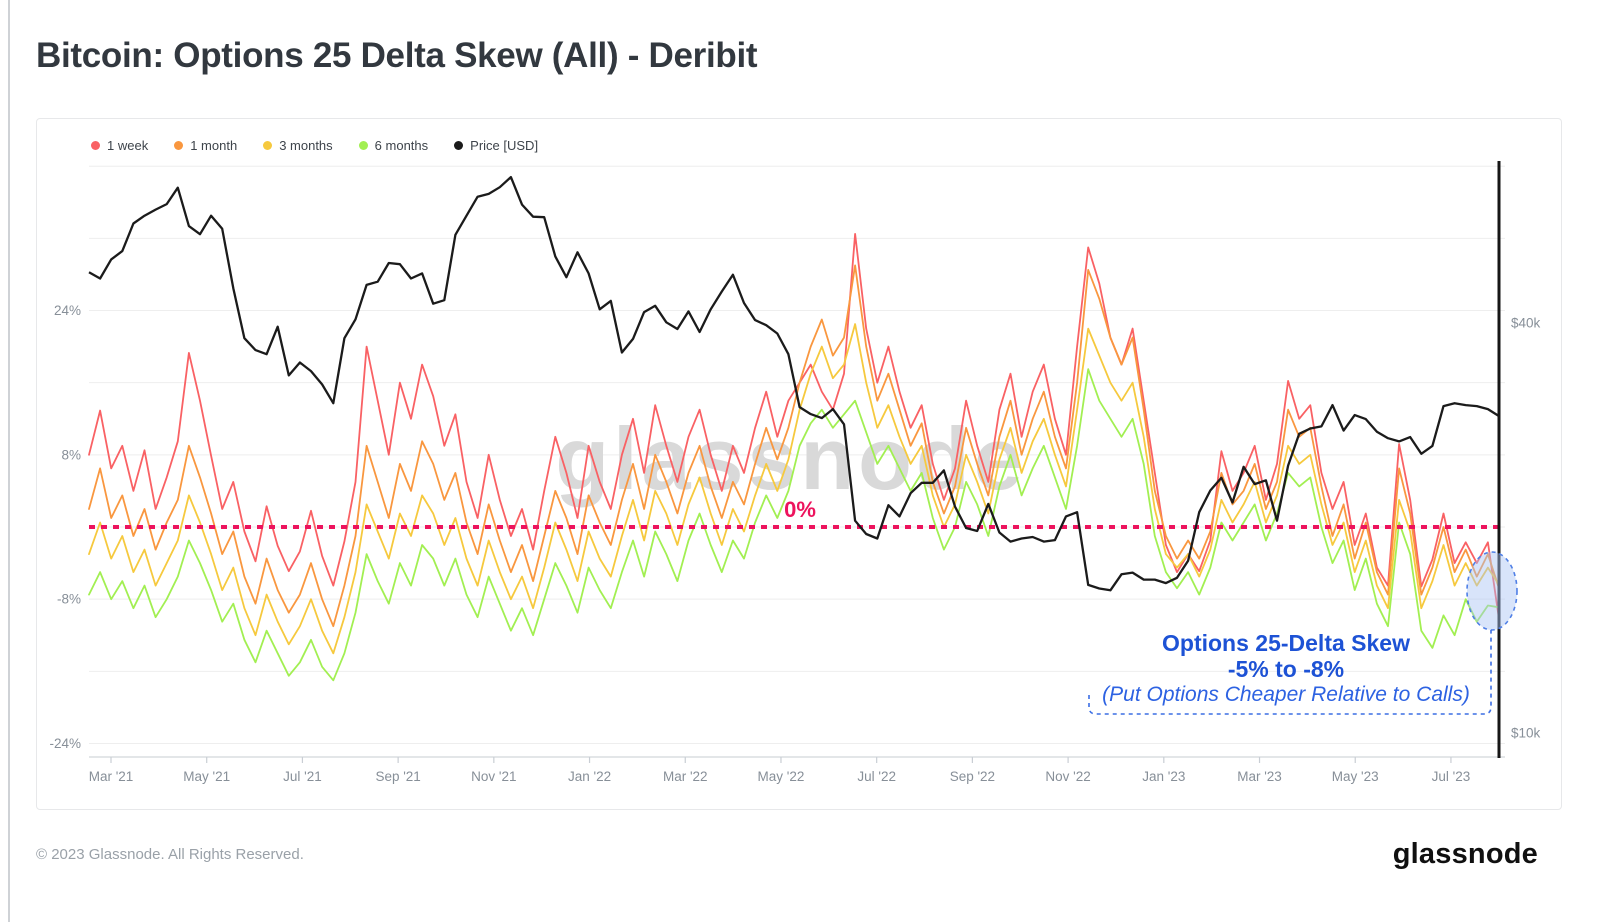 This screenshot has height=922, width=1598. Describe the element at coordinates (1526, 323) in the screenshot. I see `y-right-tick-label: $40k` at that location.